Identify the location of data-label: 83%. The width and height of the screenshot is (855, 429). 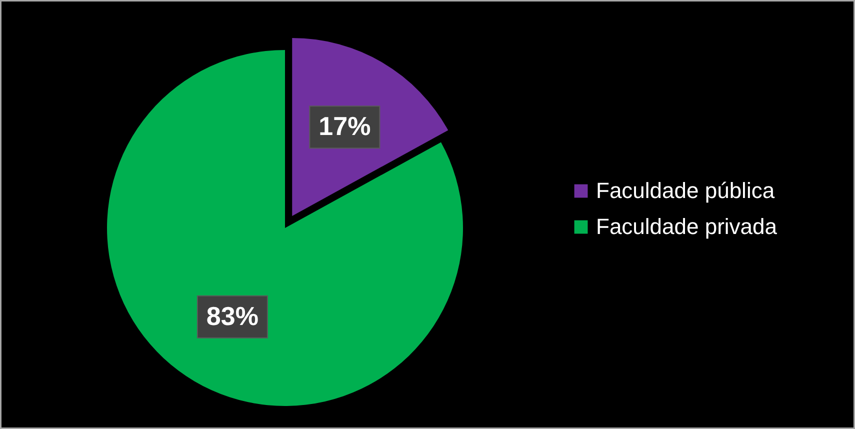
(232, 315).